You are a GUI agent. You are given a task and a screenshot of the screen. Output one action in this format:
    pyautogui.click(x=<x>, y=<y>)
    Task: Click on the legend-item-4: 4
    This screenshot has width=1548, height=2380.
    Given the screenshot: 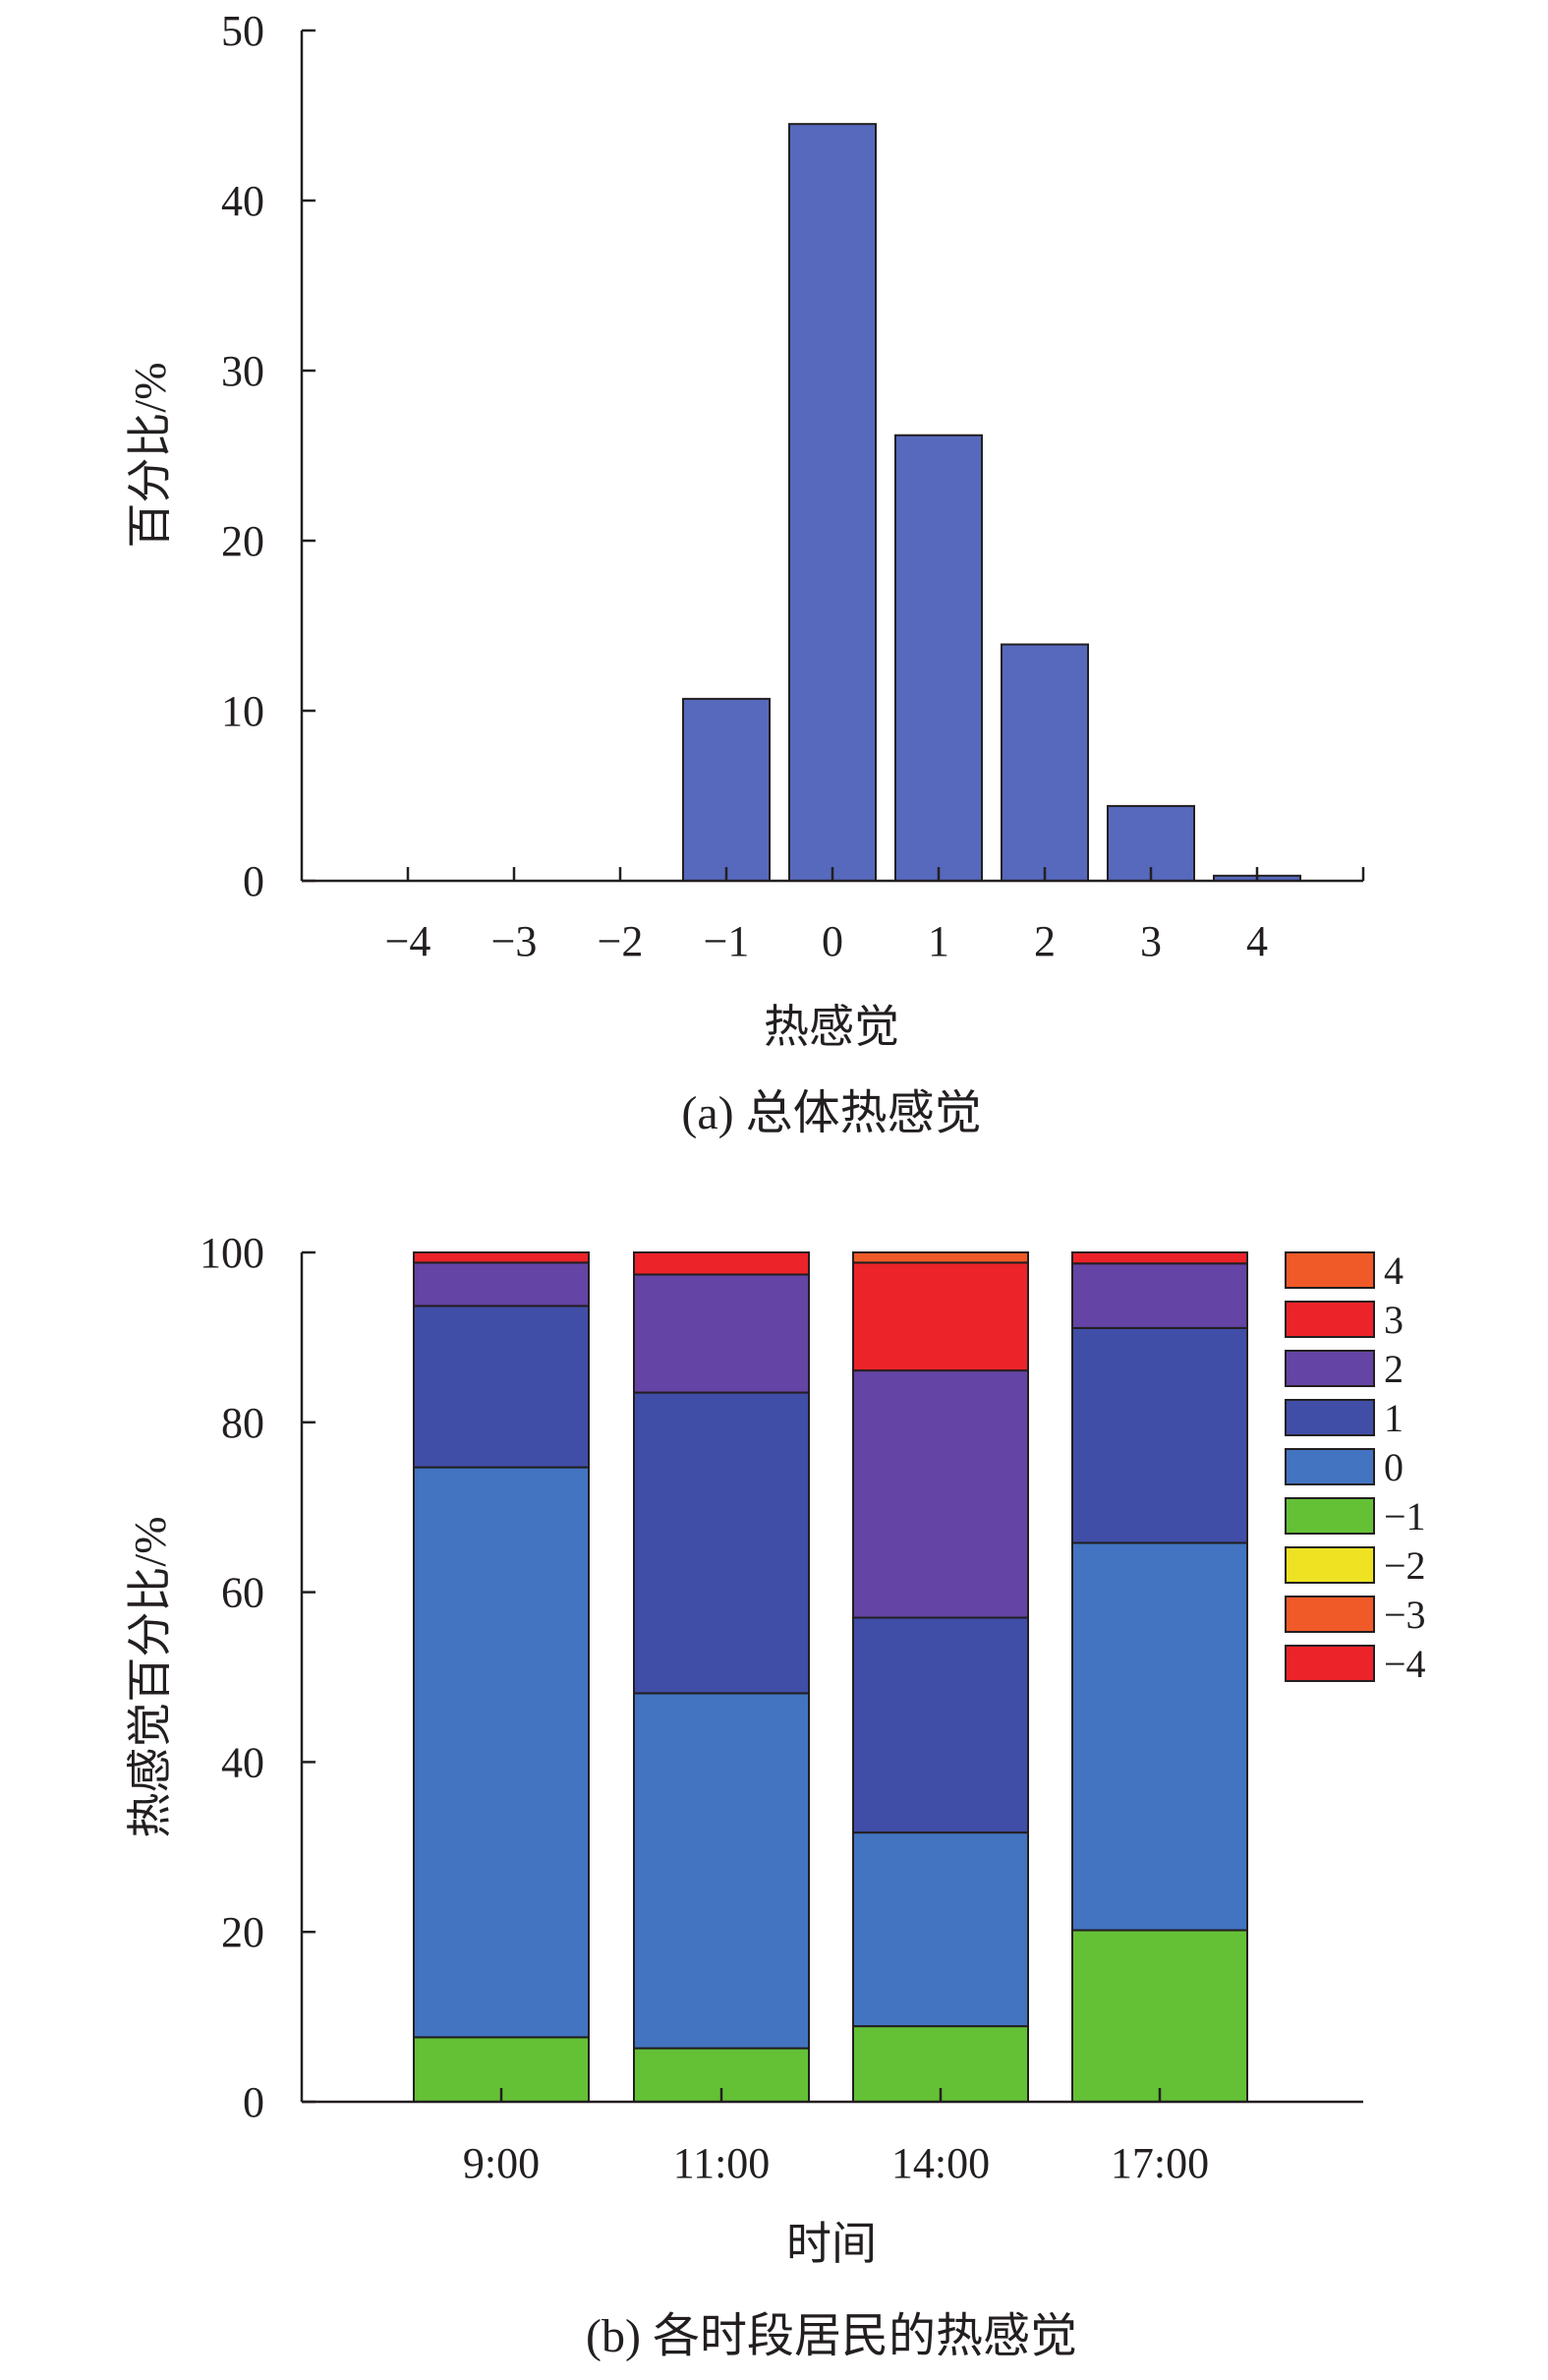 What is the action you would take?
    pyautogui.click(x=1345, y=1270)
    